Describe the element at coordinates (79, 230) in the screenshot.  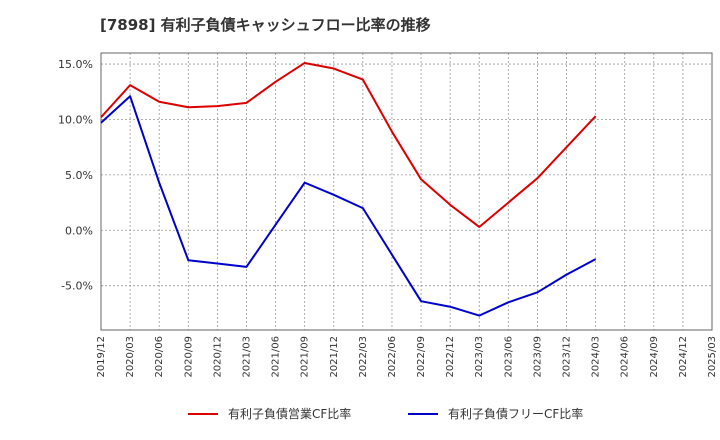
I see `y-tick-label: 0.0%` at that location.